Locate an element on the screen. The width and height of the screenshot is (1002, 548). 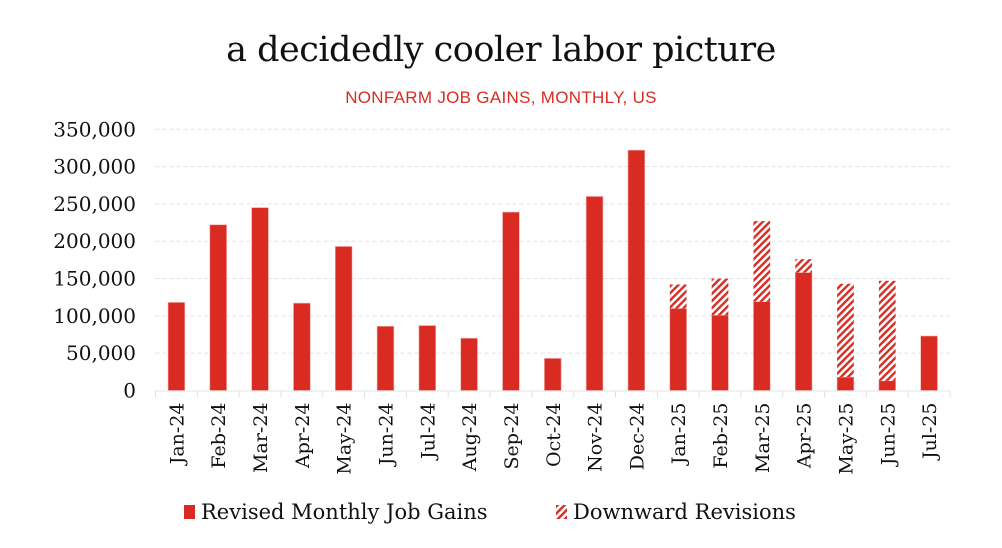
x-tick-label: Jan-24 is located at coordinates (177, 435).